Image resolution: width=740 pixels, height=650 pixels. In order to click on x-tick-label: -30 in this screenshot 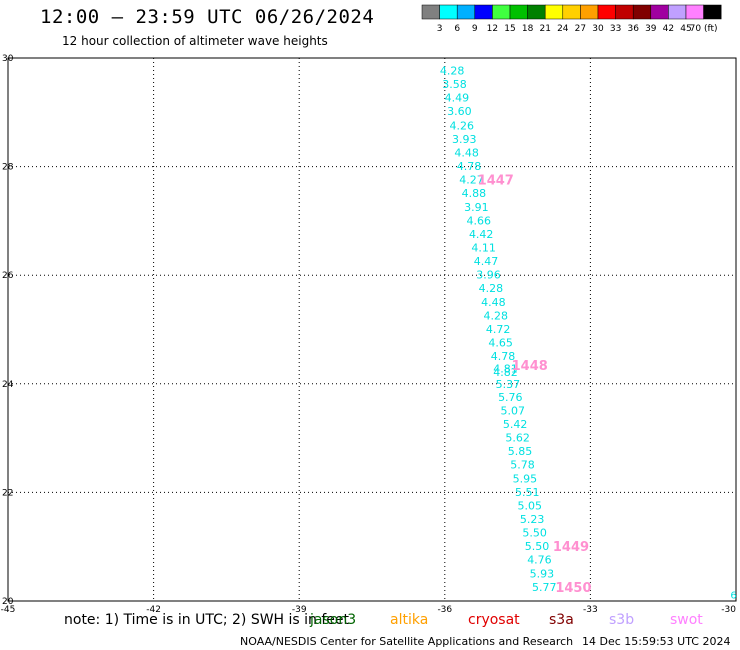, I will do `click(728, 608)`.